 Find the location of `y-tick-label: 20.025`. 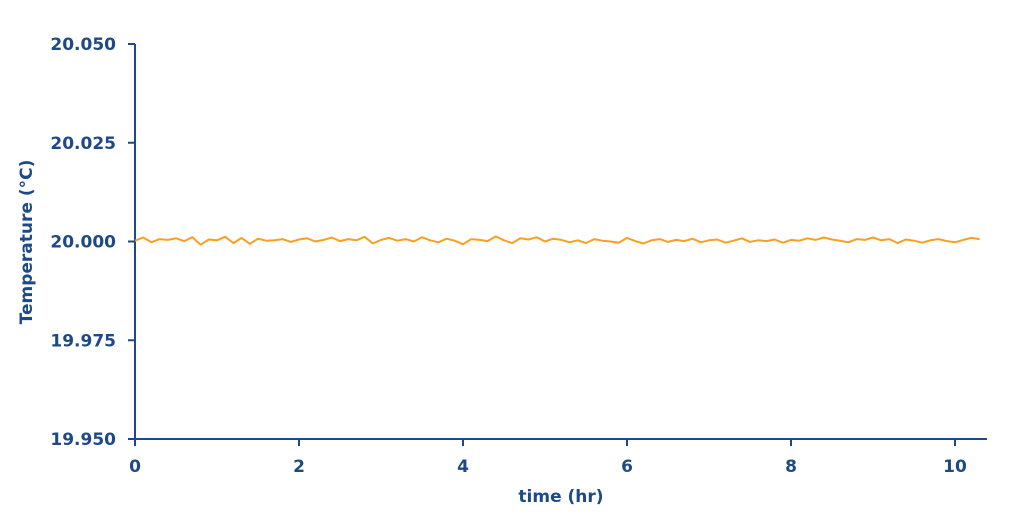

y-tick-label: 20.025 is located at coordinates (83, 144).